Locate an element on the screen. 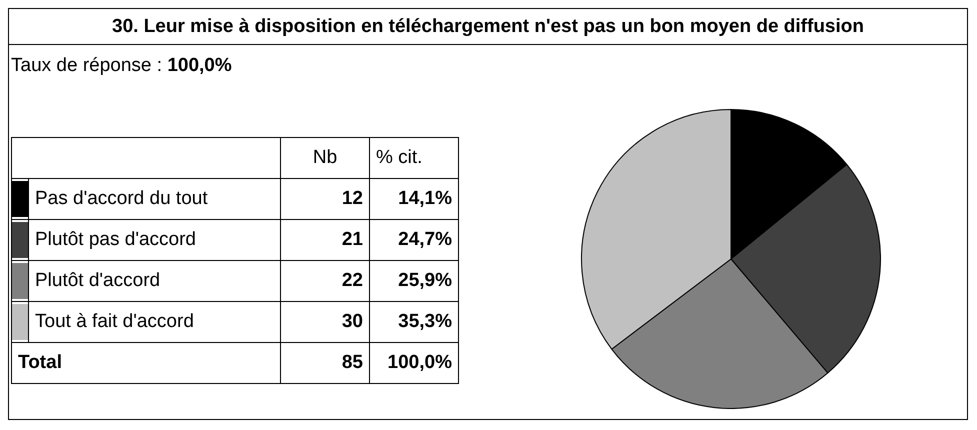  legend-label: Plutôt pas d'accord is located at coordinates (154, 240).